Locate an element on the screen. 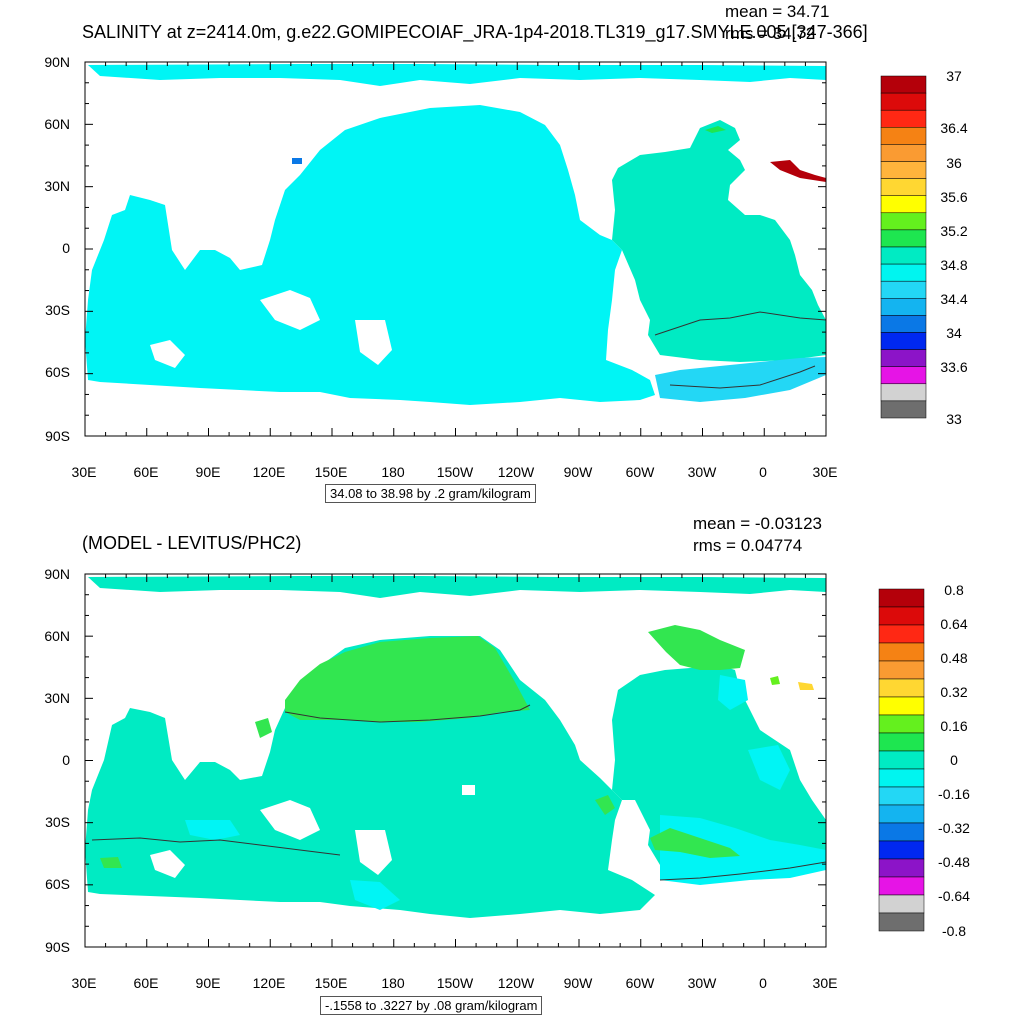  p2-lon-3: 120E is located at coordinates (269, 983).